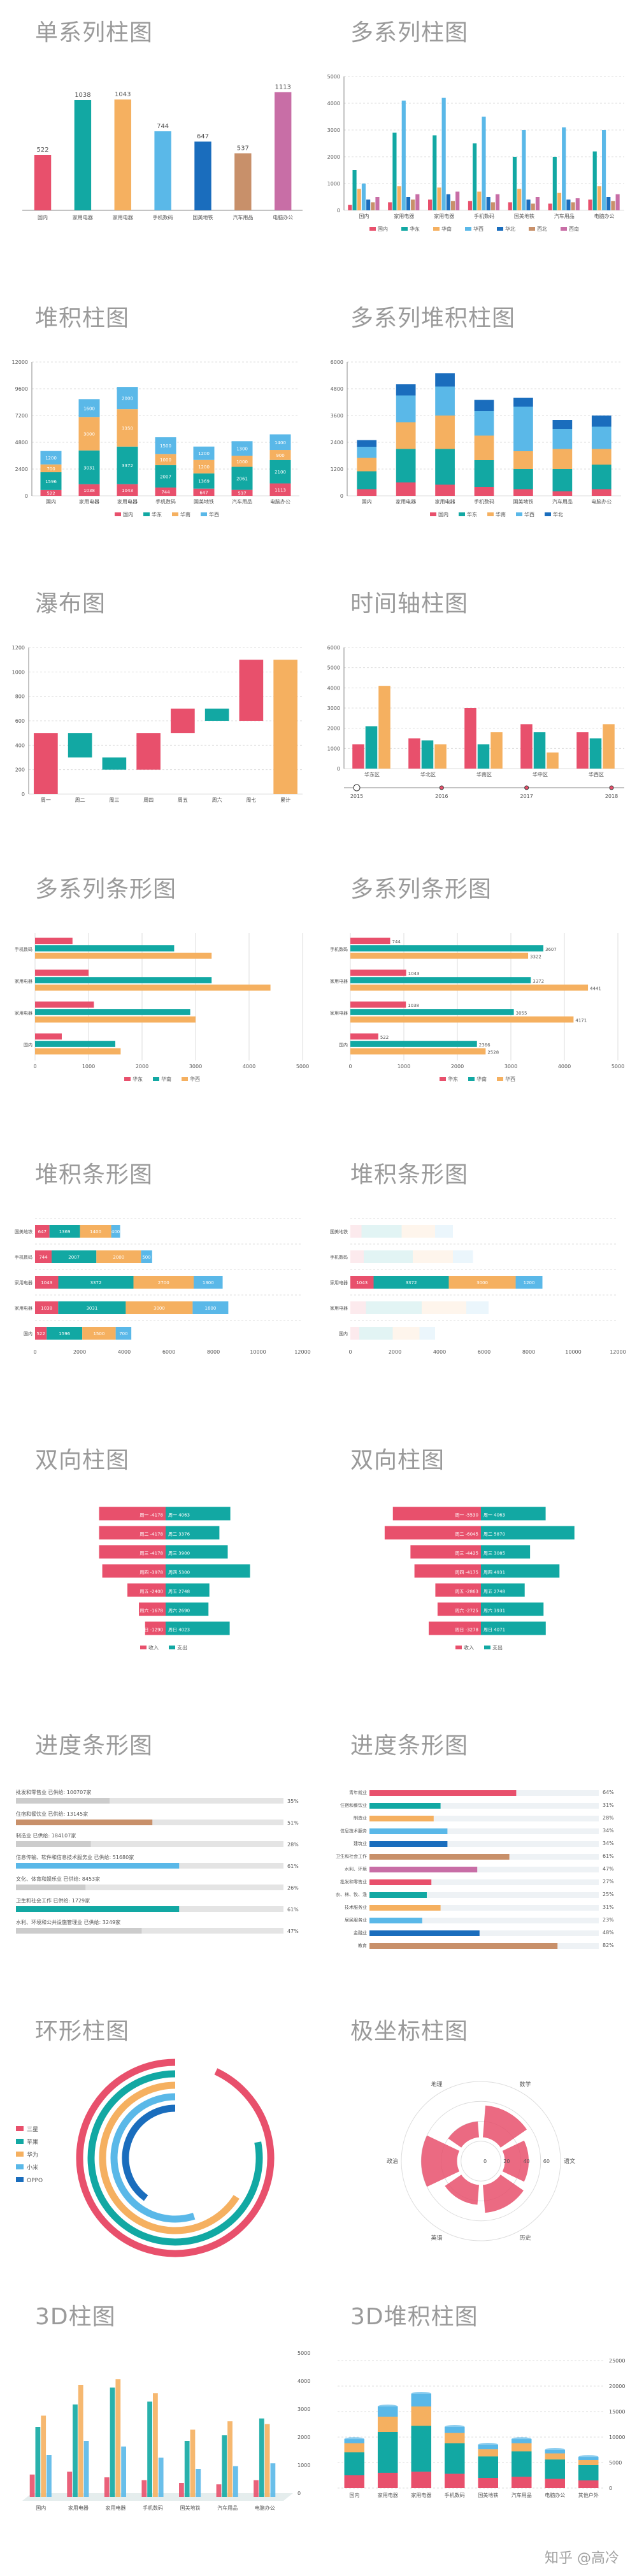  What do you see at coordinates (493, 1052) in the screenshot?
I see `data-label: 2528` at bounding box center [493, 1052].